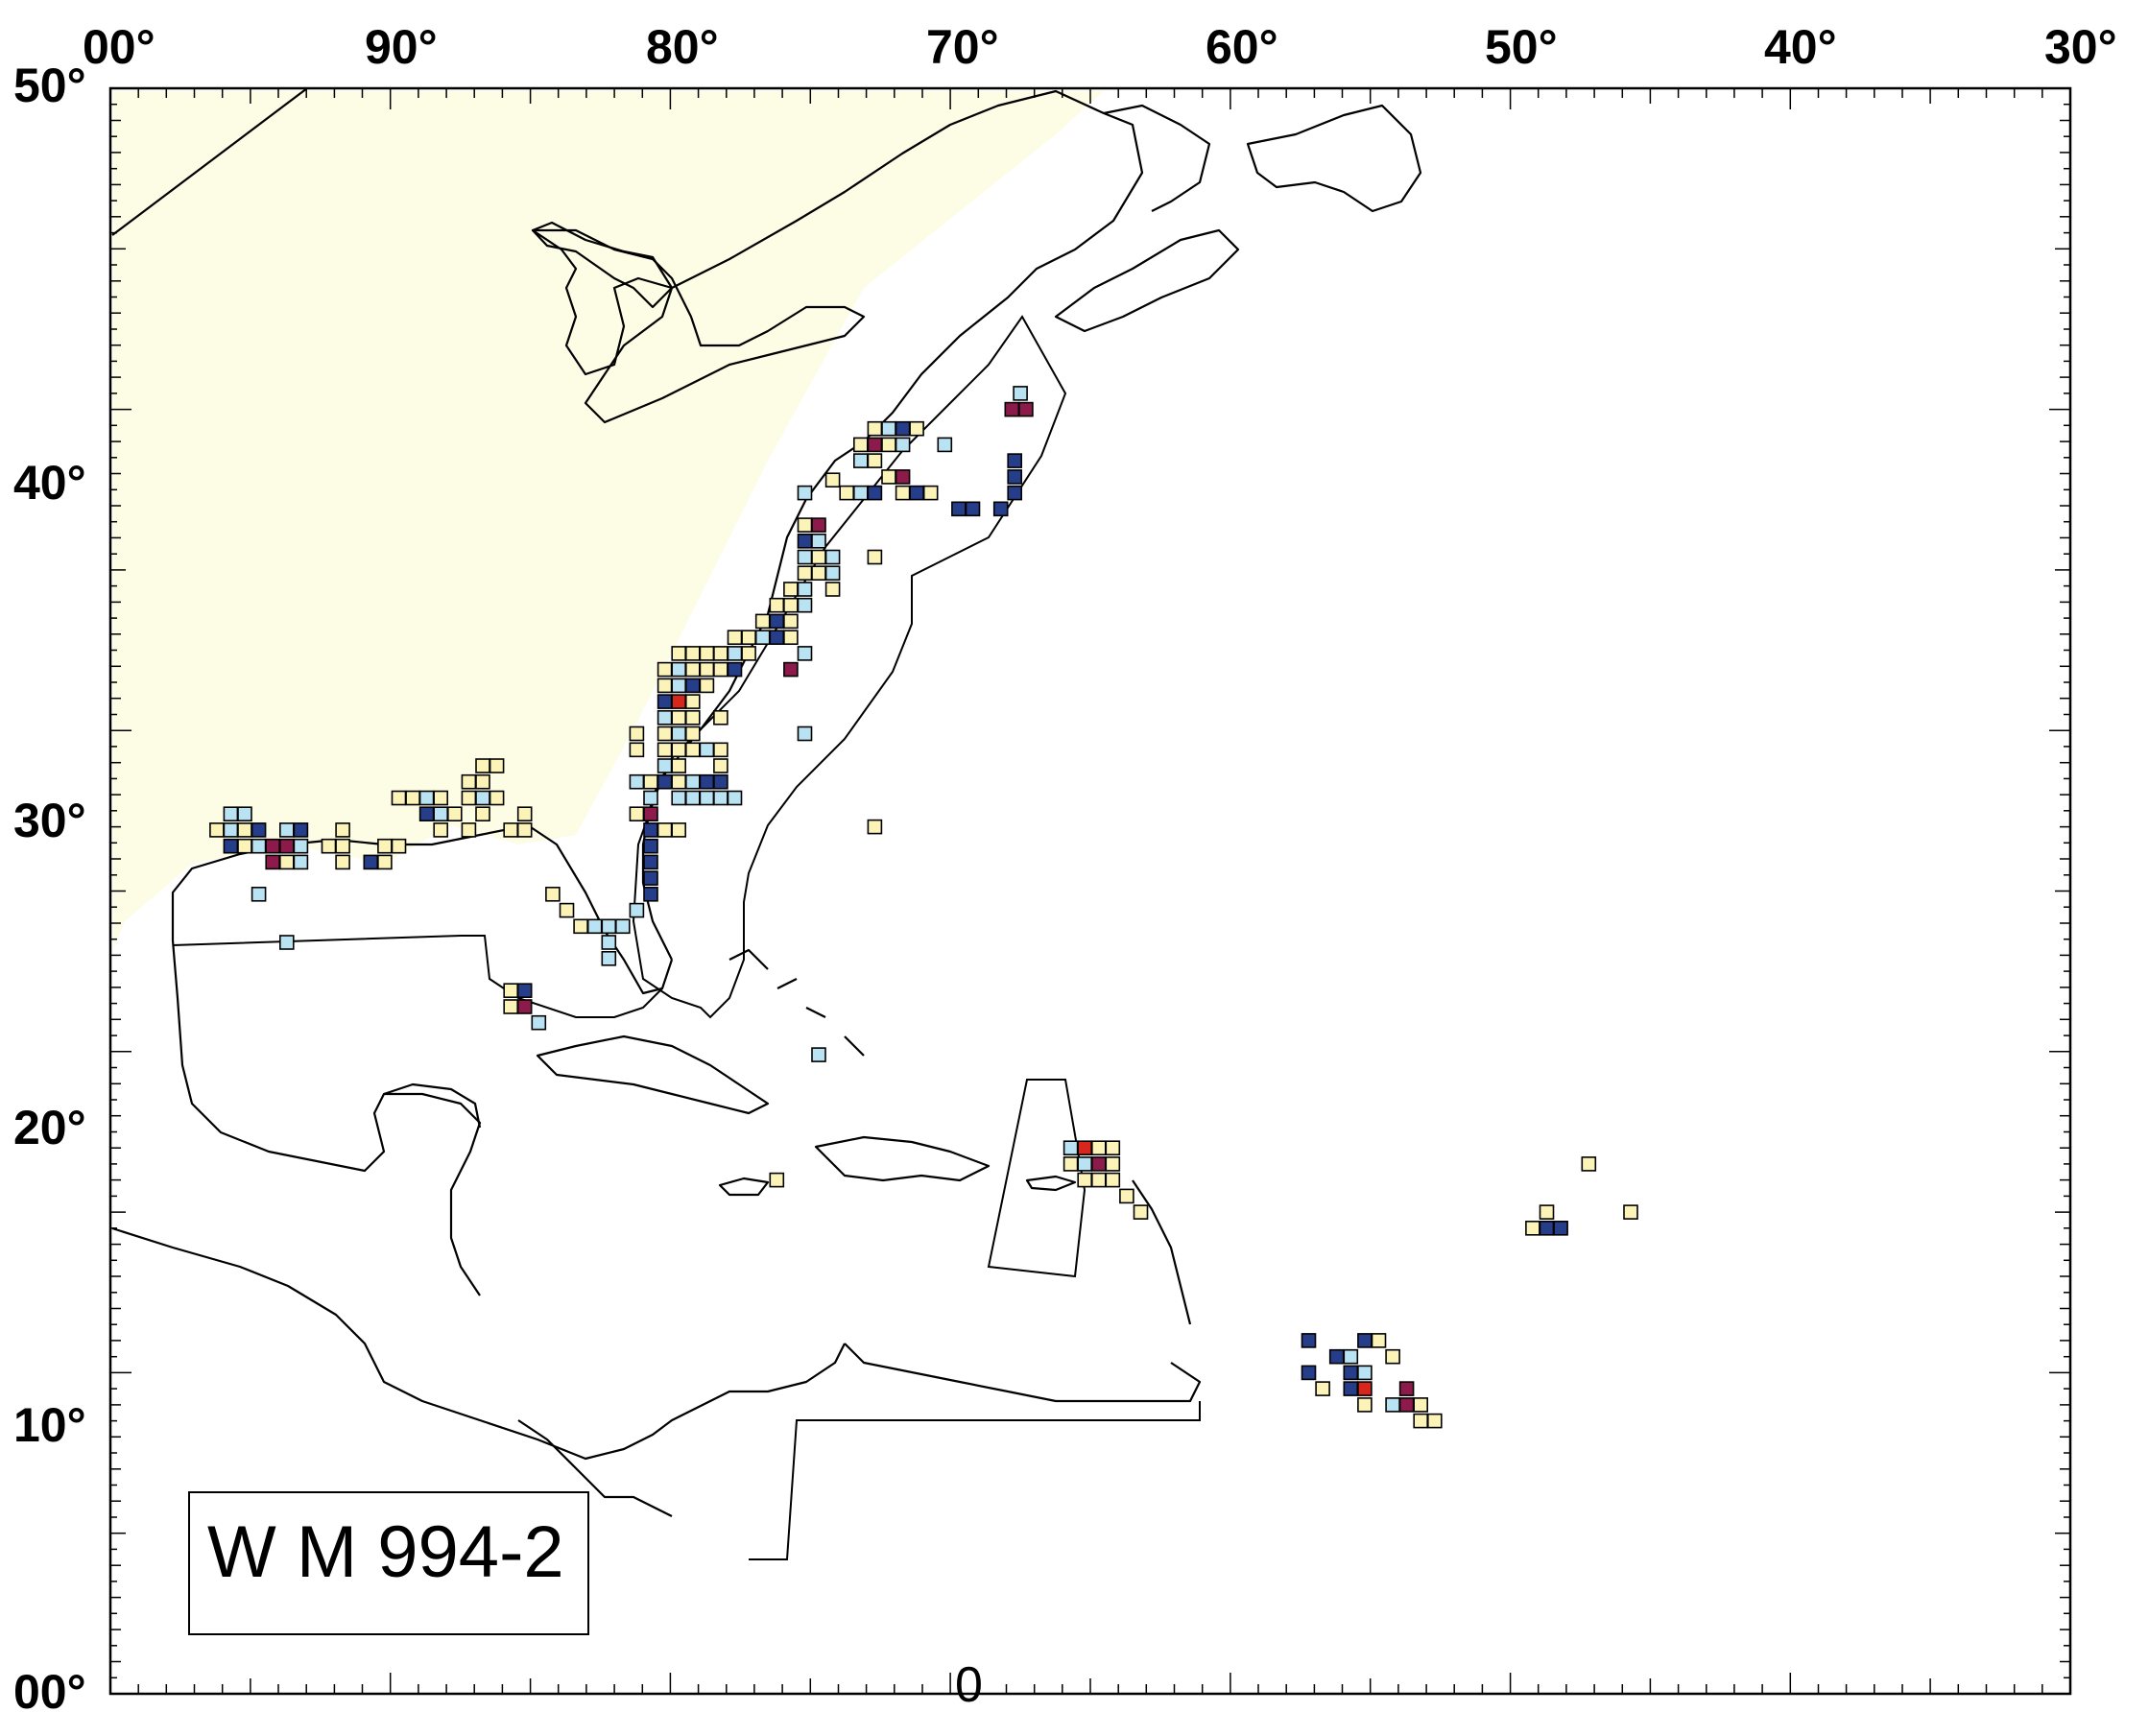  I want to click on lat-label-30: 30°, so click(49, 820).